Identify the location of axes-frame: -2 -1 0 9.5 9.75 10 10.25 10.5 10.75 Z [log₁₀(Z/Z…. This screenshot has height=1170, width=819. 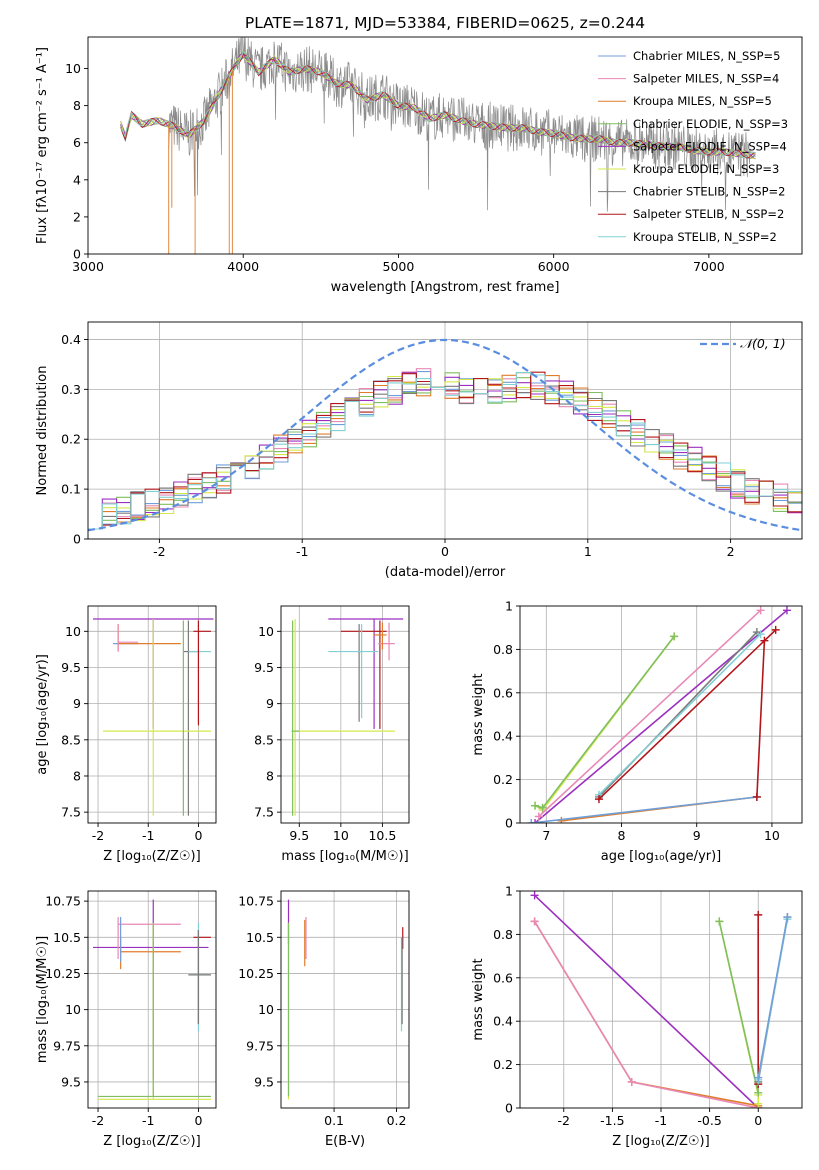
(126, 1019).